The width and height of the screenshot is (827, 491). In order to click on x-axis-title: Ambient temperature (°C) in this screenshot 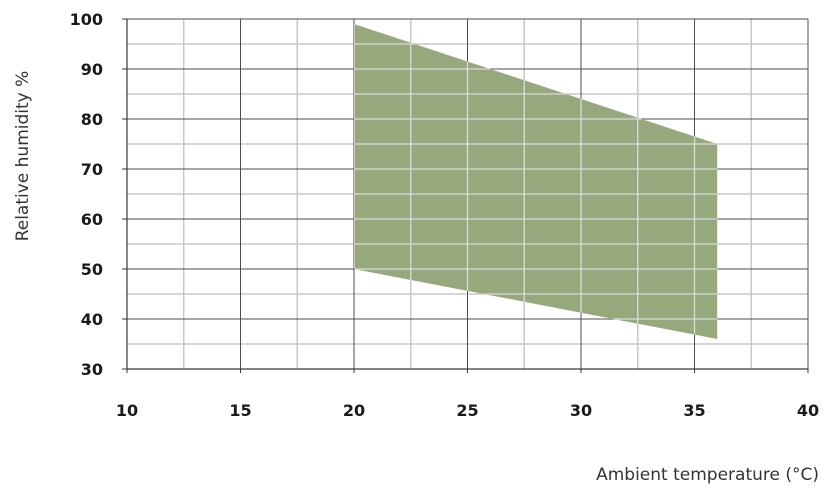, I will do `click(707, 475)`.